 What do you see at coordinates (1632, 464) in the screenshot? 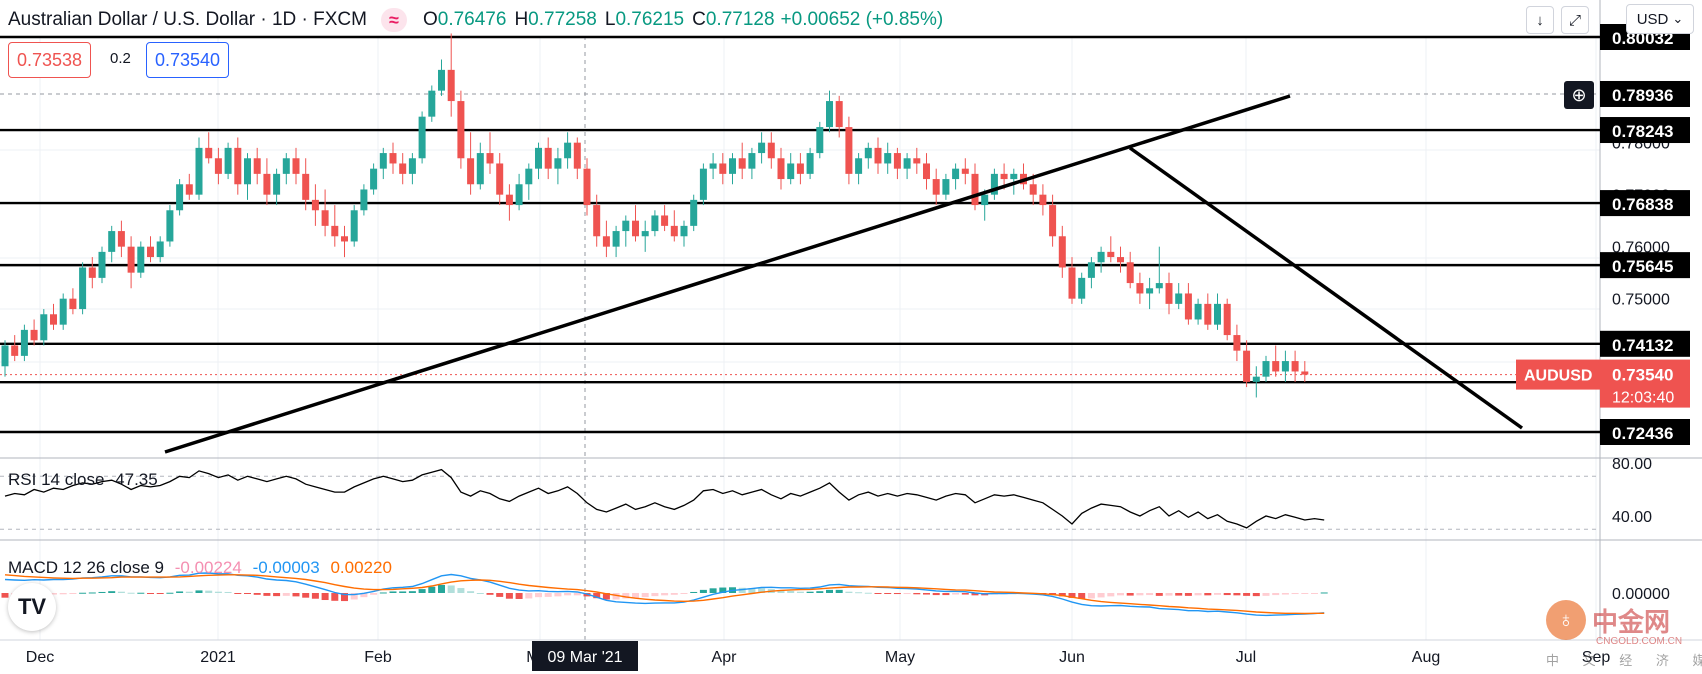
I see `rsi-axis-label: 80.00` at bounding box center [1632, 464].